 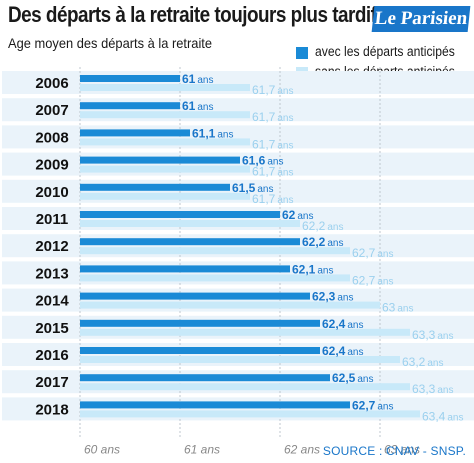 What do you see at coordinates (302, 53) in the screenshot?
I see `legend-swatch-dark` at bounding box center [302, 53].